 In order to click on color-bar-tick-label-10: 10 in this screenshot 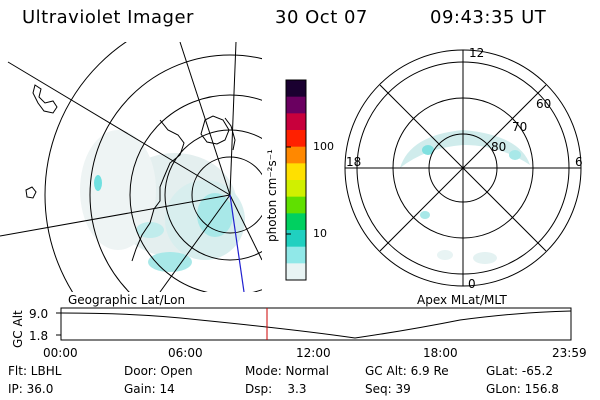, I will do `click(320, 233)`.